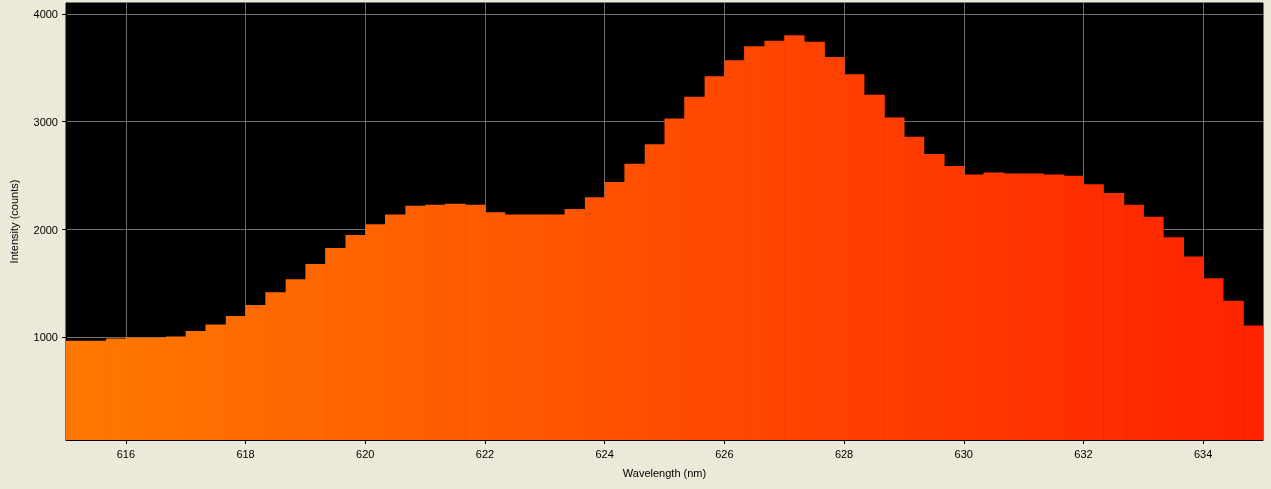  What do you see at coordinates (724, 453) in the screenshot?
I see `x-tick-label: 626` at bounding box center [724, 453].